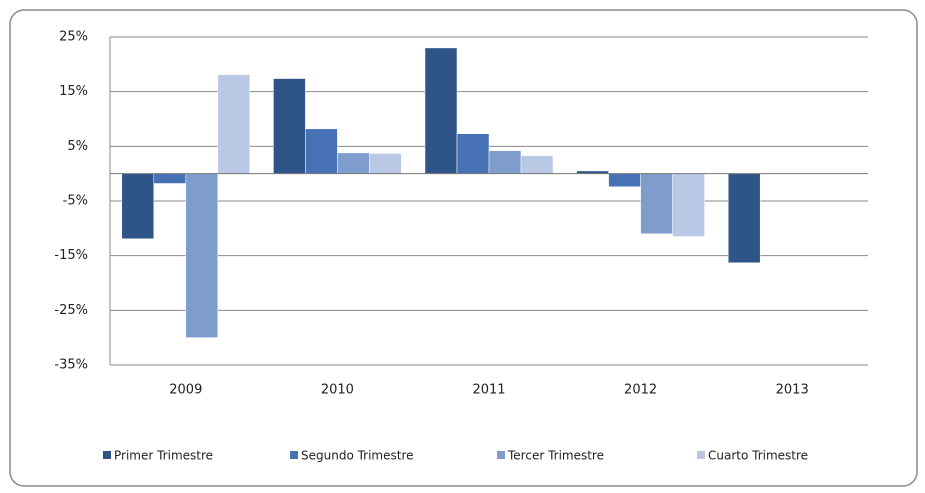 This screenshot has width=925, height=493. I want to click on legend-label: Primer Trimestre, so click(163, 456).